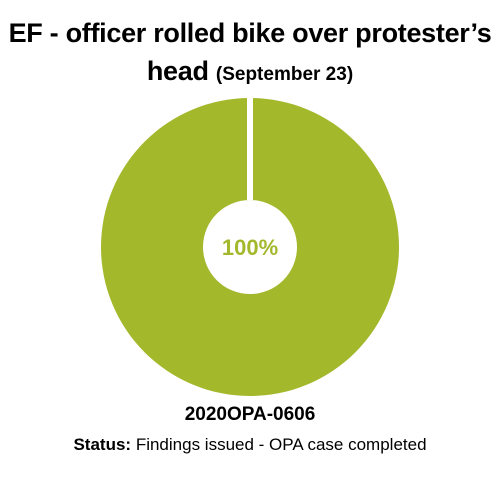  I want to click on chart-title-head: head, so click(177, 71).